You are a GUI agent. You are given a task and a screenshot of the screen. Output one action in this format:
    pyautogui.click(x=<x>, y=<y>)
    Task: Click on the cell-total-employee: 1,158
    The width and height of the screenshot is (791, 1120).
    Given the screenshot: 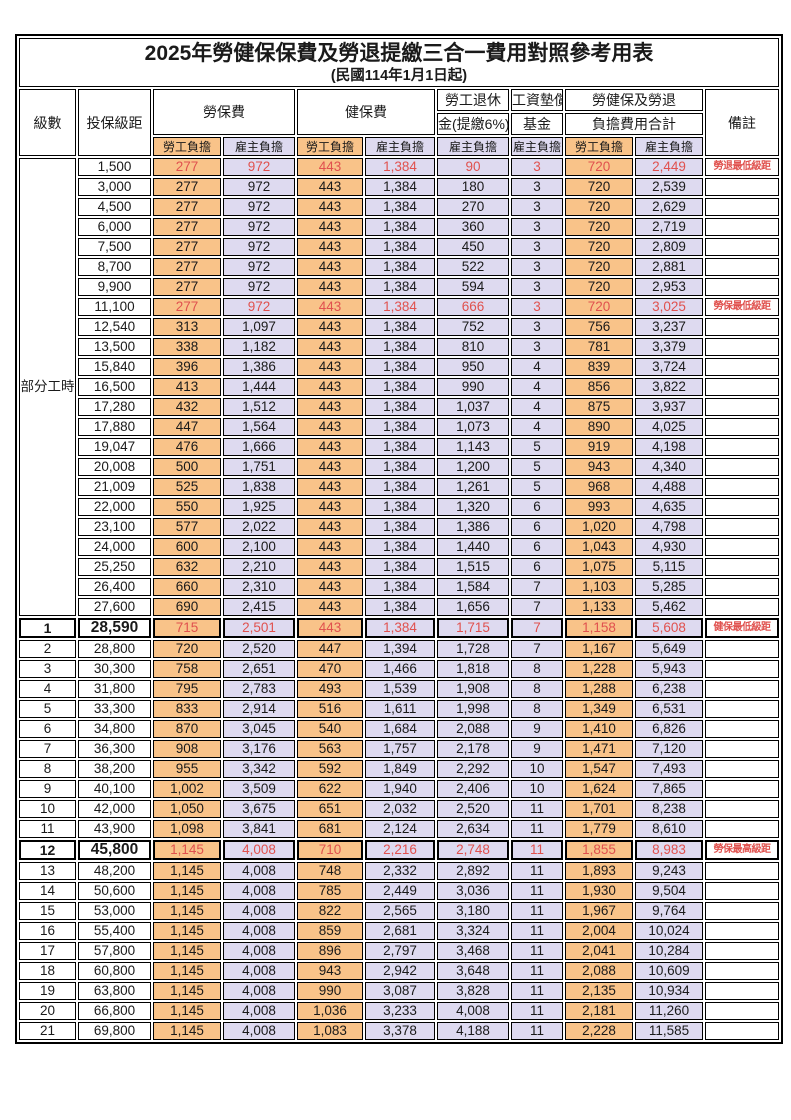 What is the action you would take?
    pyautogui.click(x=599, y=628)
    